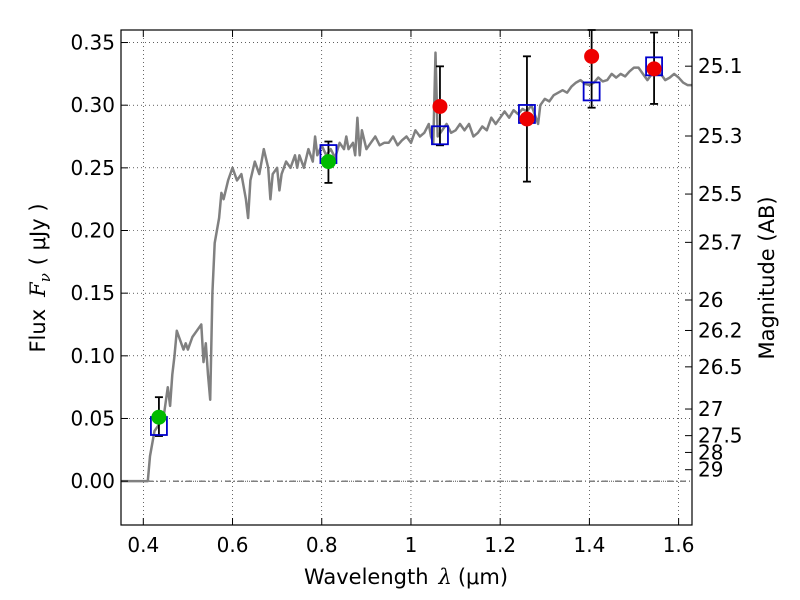 The height and width of the screenshot is (600, 800). What do you see at coordinates (38, 234) in the screenshot?
I see `y-label-unit: ( μJy )` at bounding box center [38, 234].